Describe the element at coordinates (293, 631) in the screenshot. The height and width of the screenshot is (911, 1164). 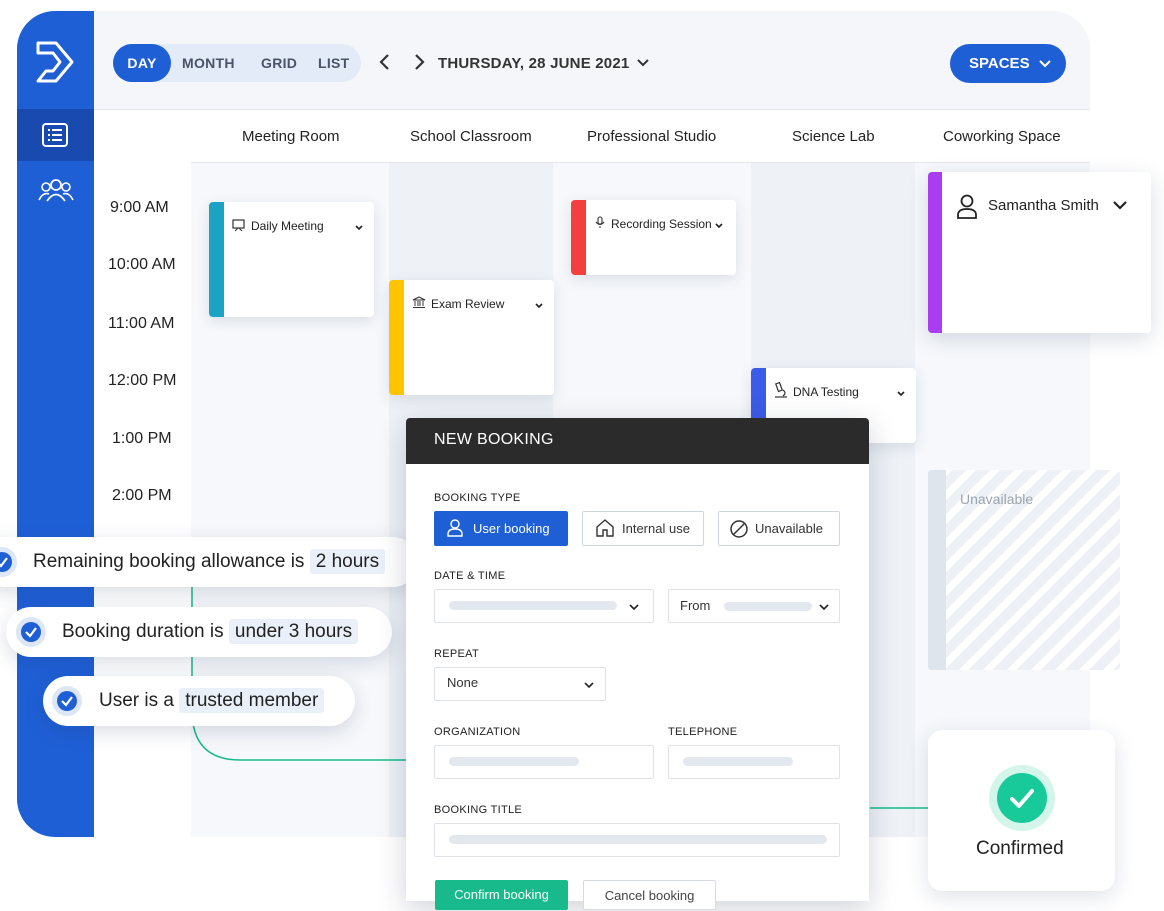
I see `rule-highlight: under 3 hours` at that location.